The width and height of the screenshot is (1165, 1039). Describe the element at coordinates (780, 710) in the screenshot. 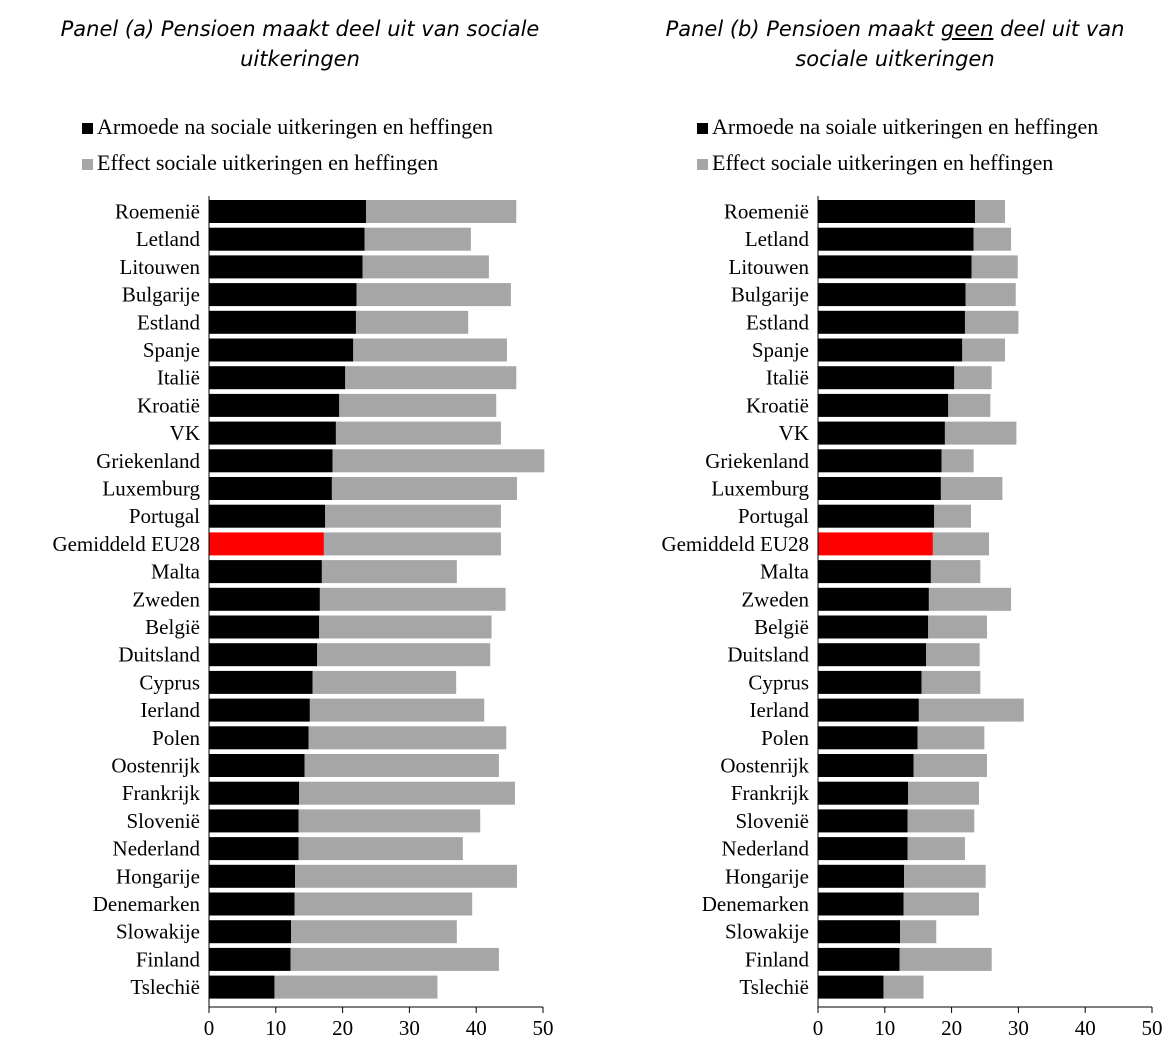

I see `panel-b-category-label: Ierland` at that location.